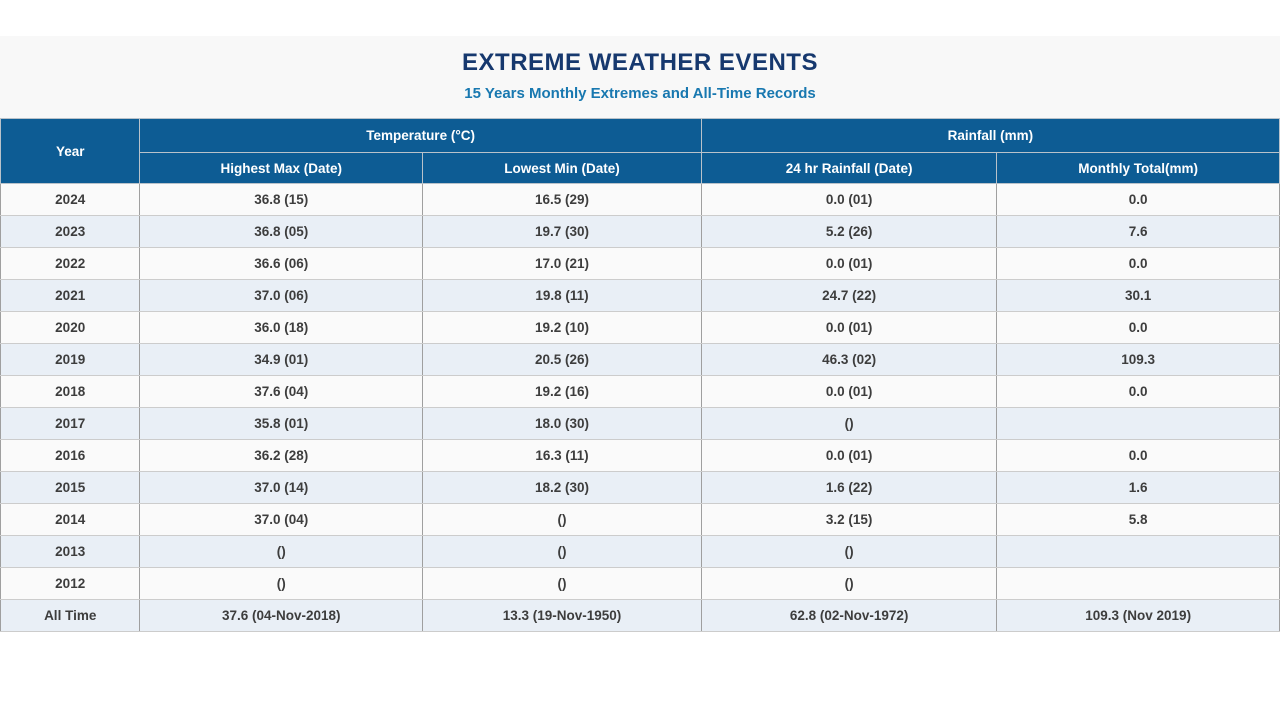  Describe the element at coordinates (281, 423) in the screenshot. I see `cell-highest-max: 35.8 (01)` at that location.